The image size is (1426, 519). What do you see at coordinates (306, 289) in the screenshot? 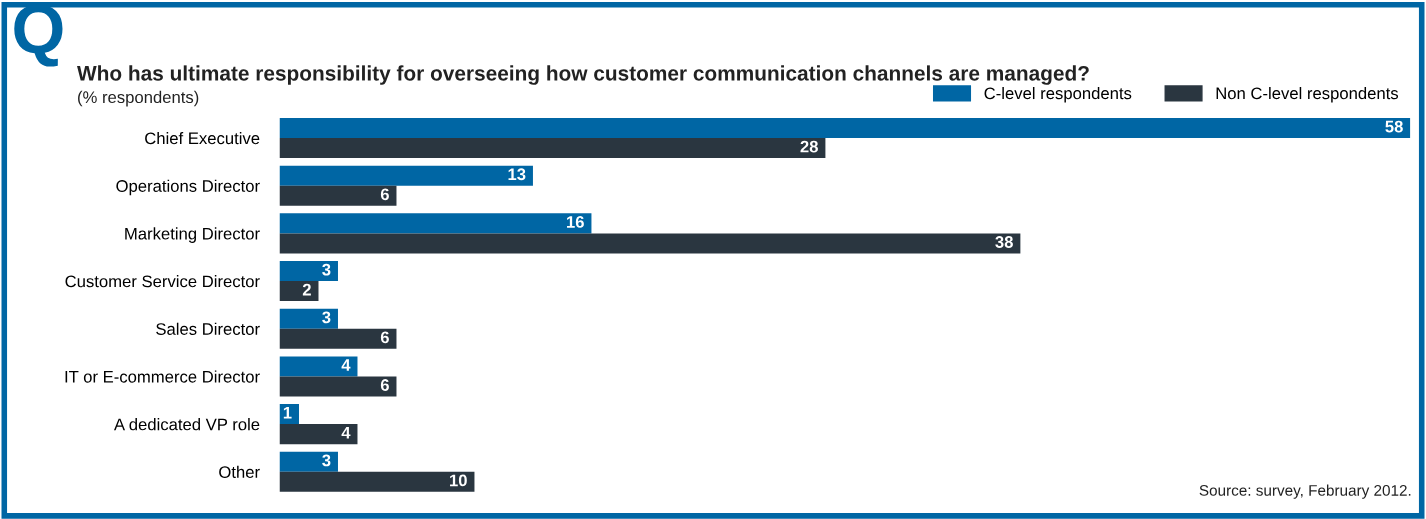
I see `data-label: 2` at bounding box center [306, 289].